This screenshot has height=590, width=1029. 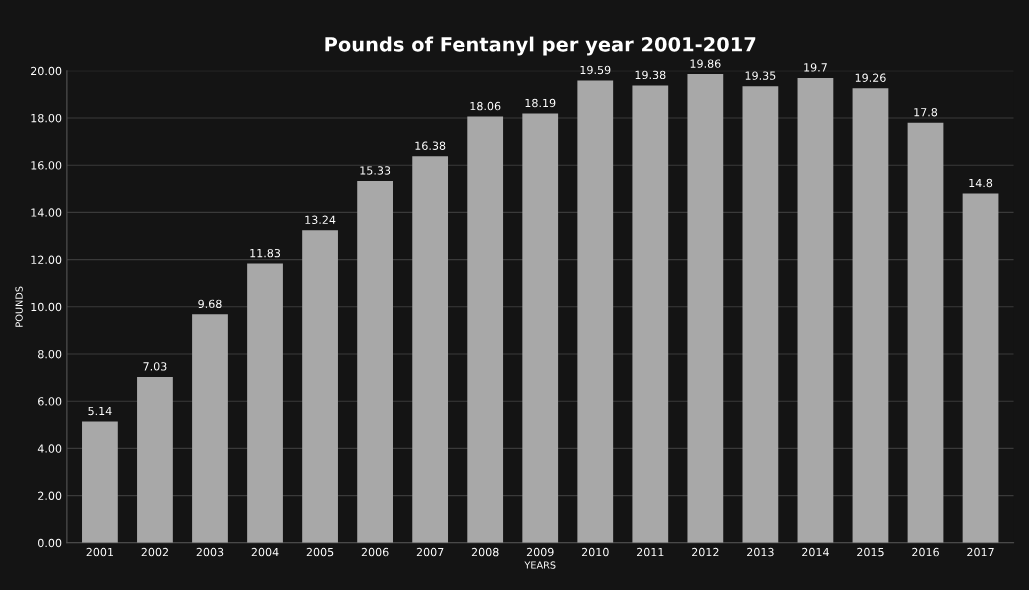 I want to click on data-label: 19.38, so click(x=650, y=75).